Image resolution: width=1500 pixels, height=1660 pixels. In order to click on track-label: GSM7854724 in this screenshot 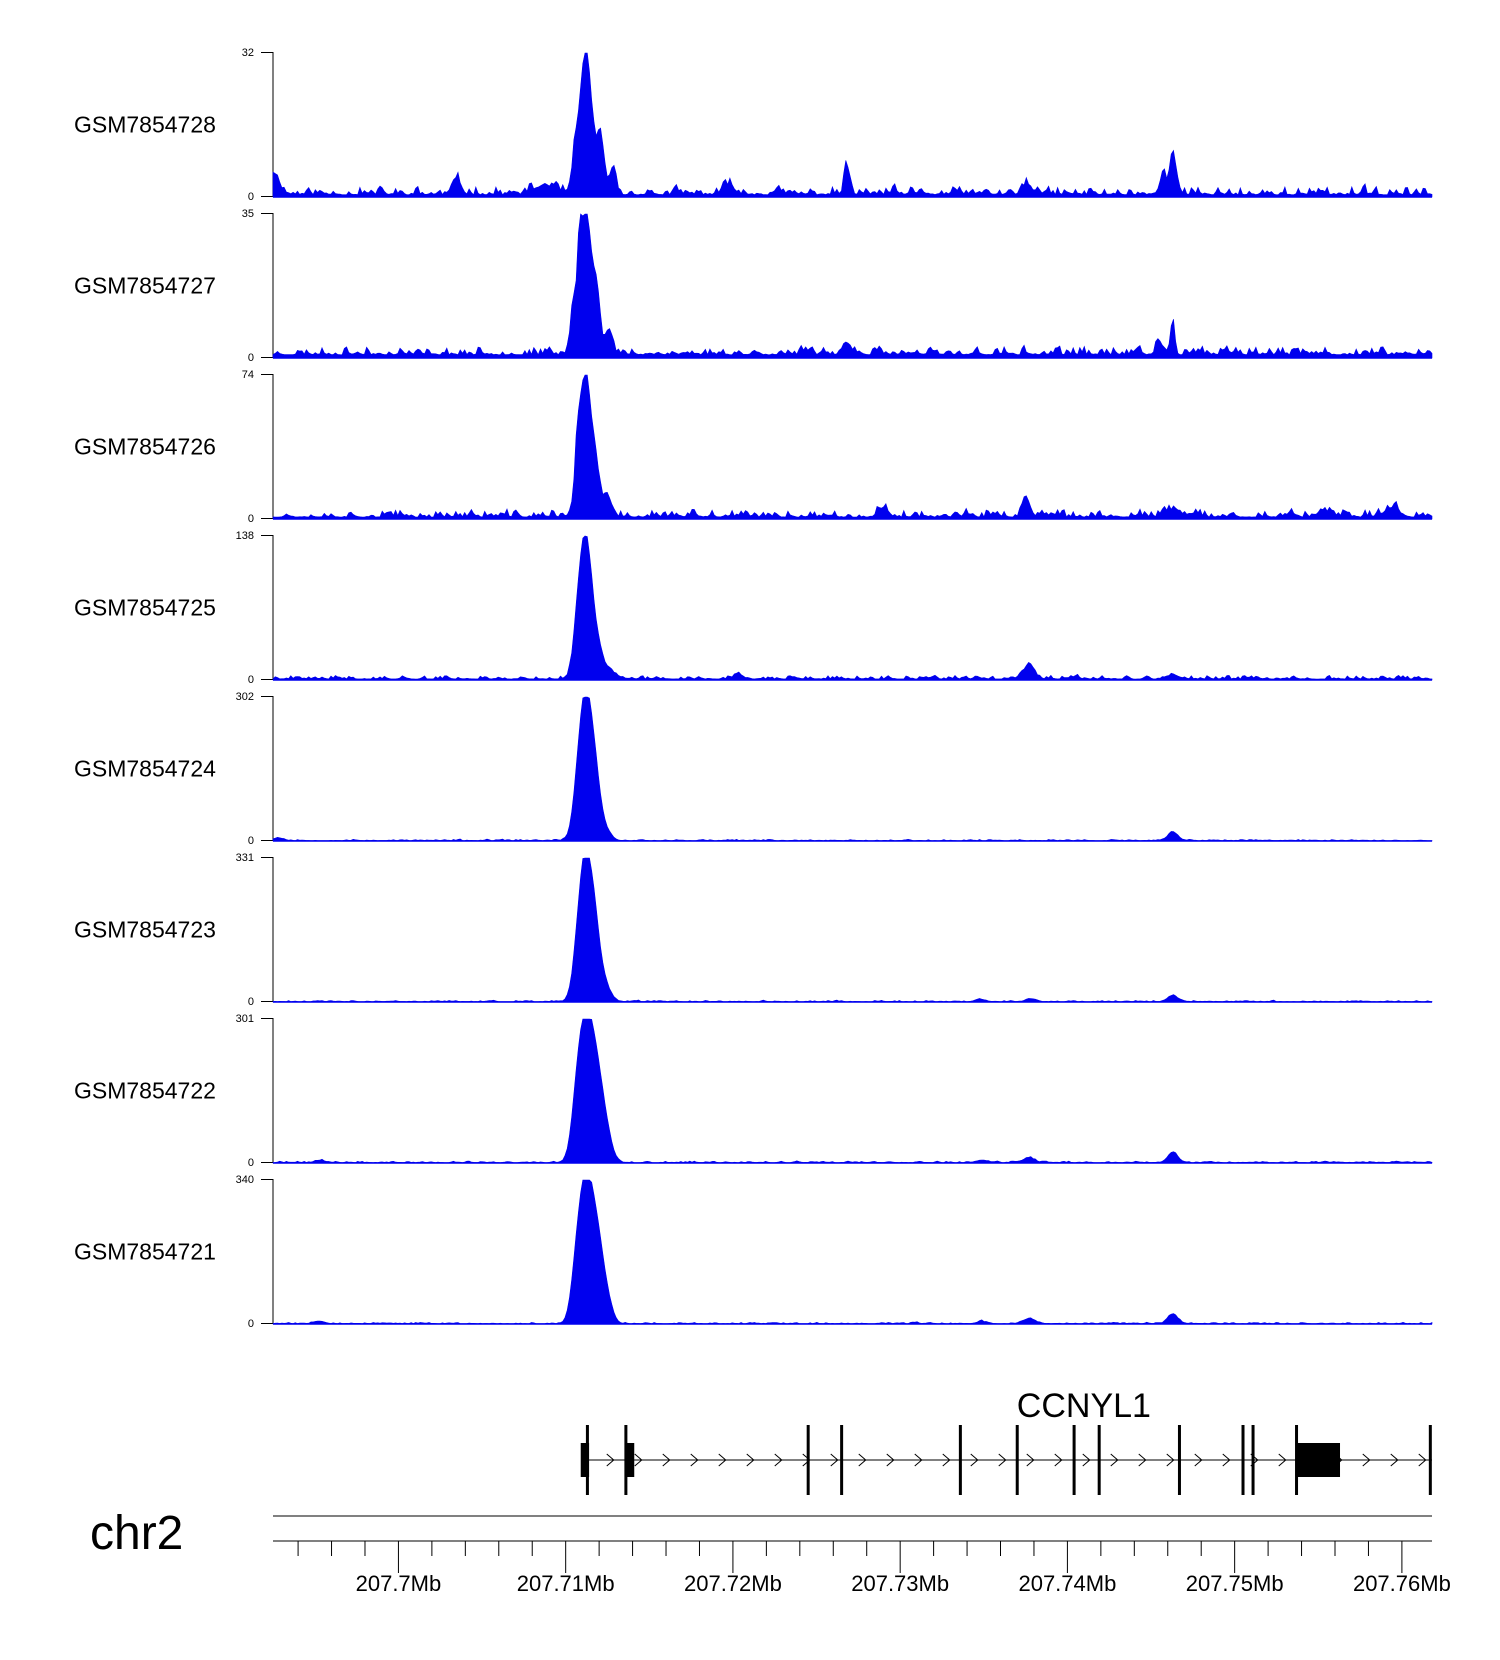, I will do `click(145, 769)`.